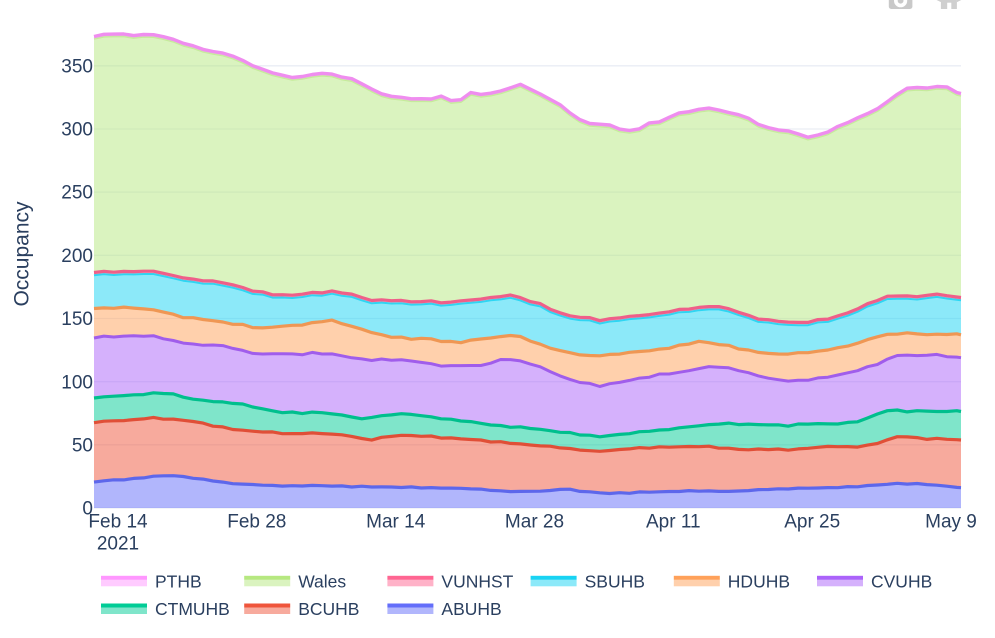  Describe the element at coordinates (673, 522) in the screenshot. I see `svg-text: Apr 11` at that location.